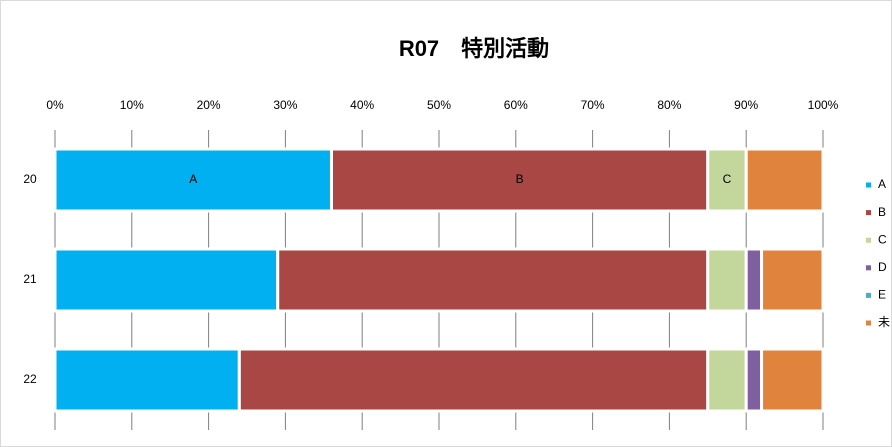  Describe the element at coordinates (669, 105) in the screenshot. I see `x-tick-label: 80%` at that location.